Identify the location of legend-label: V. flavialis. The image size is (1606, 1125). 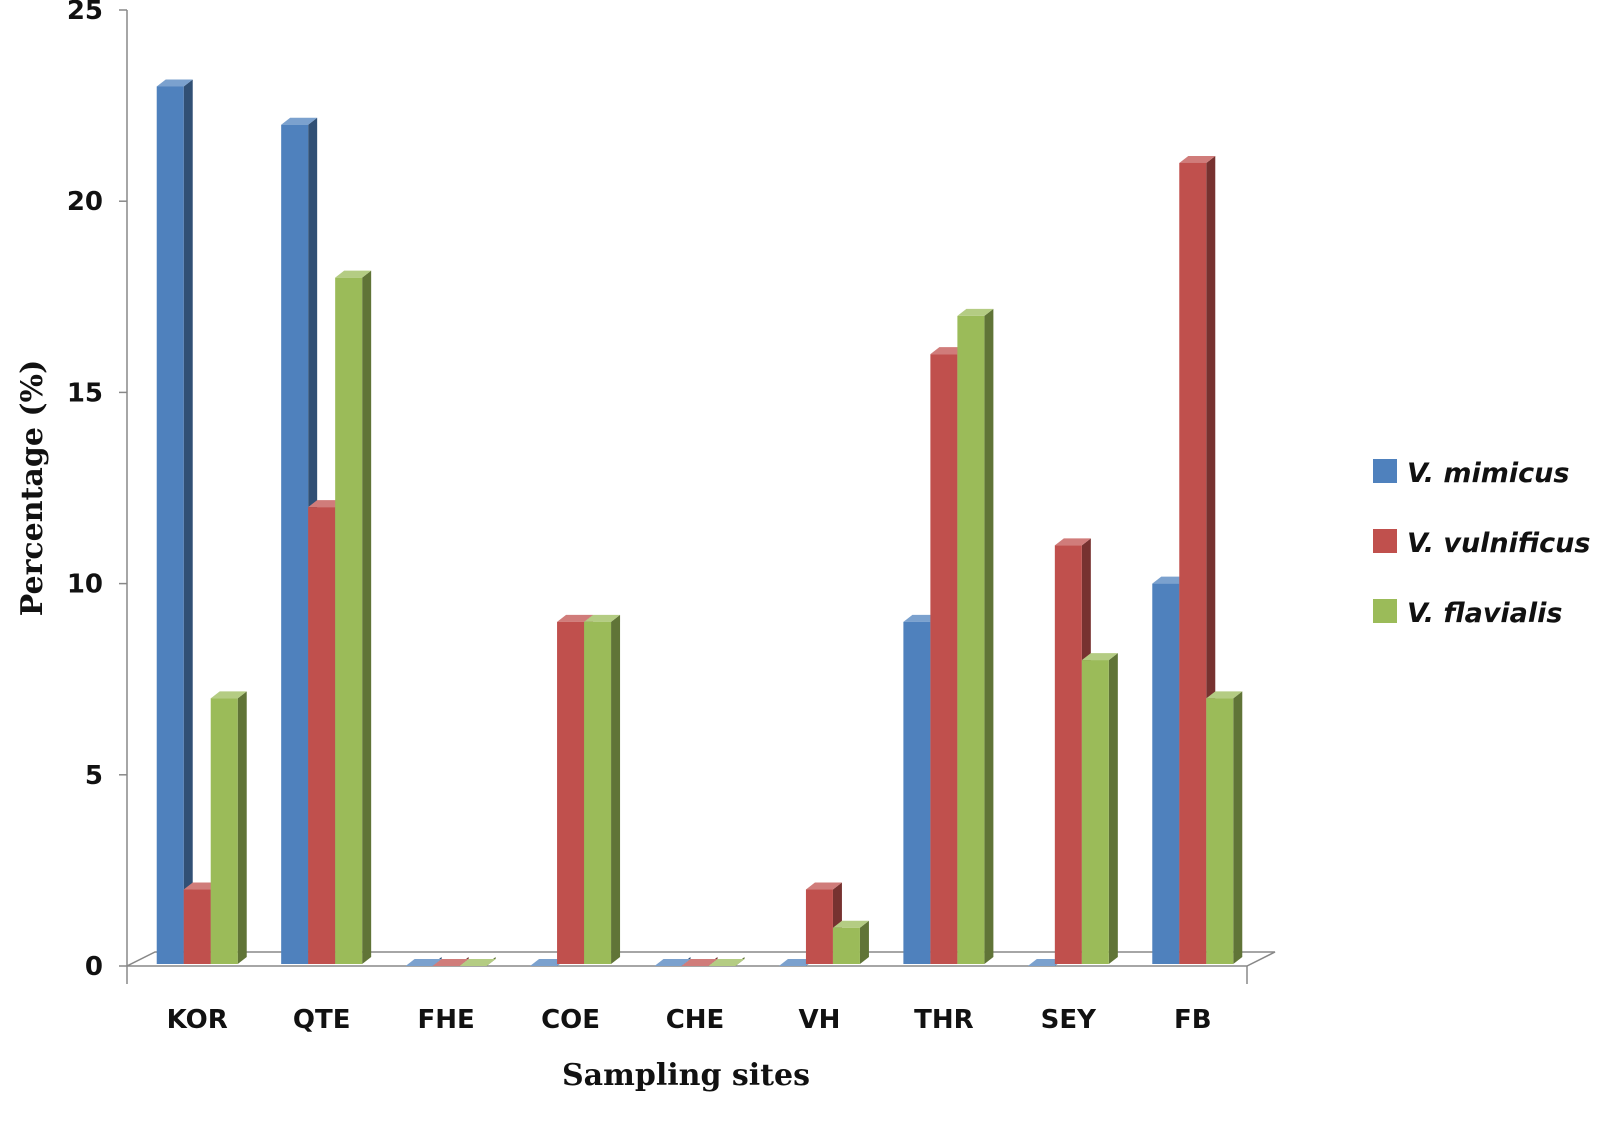
(1484, 613).